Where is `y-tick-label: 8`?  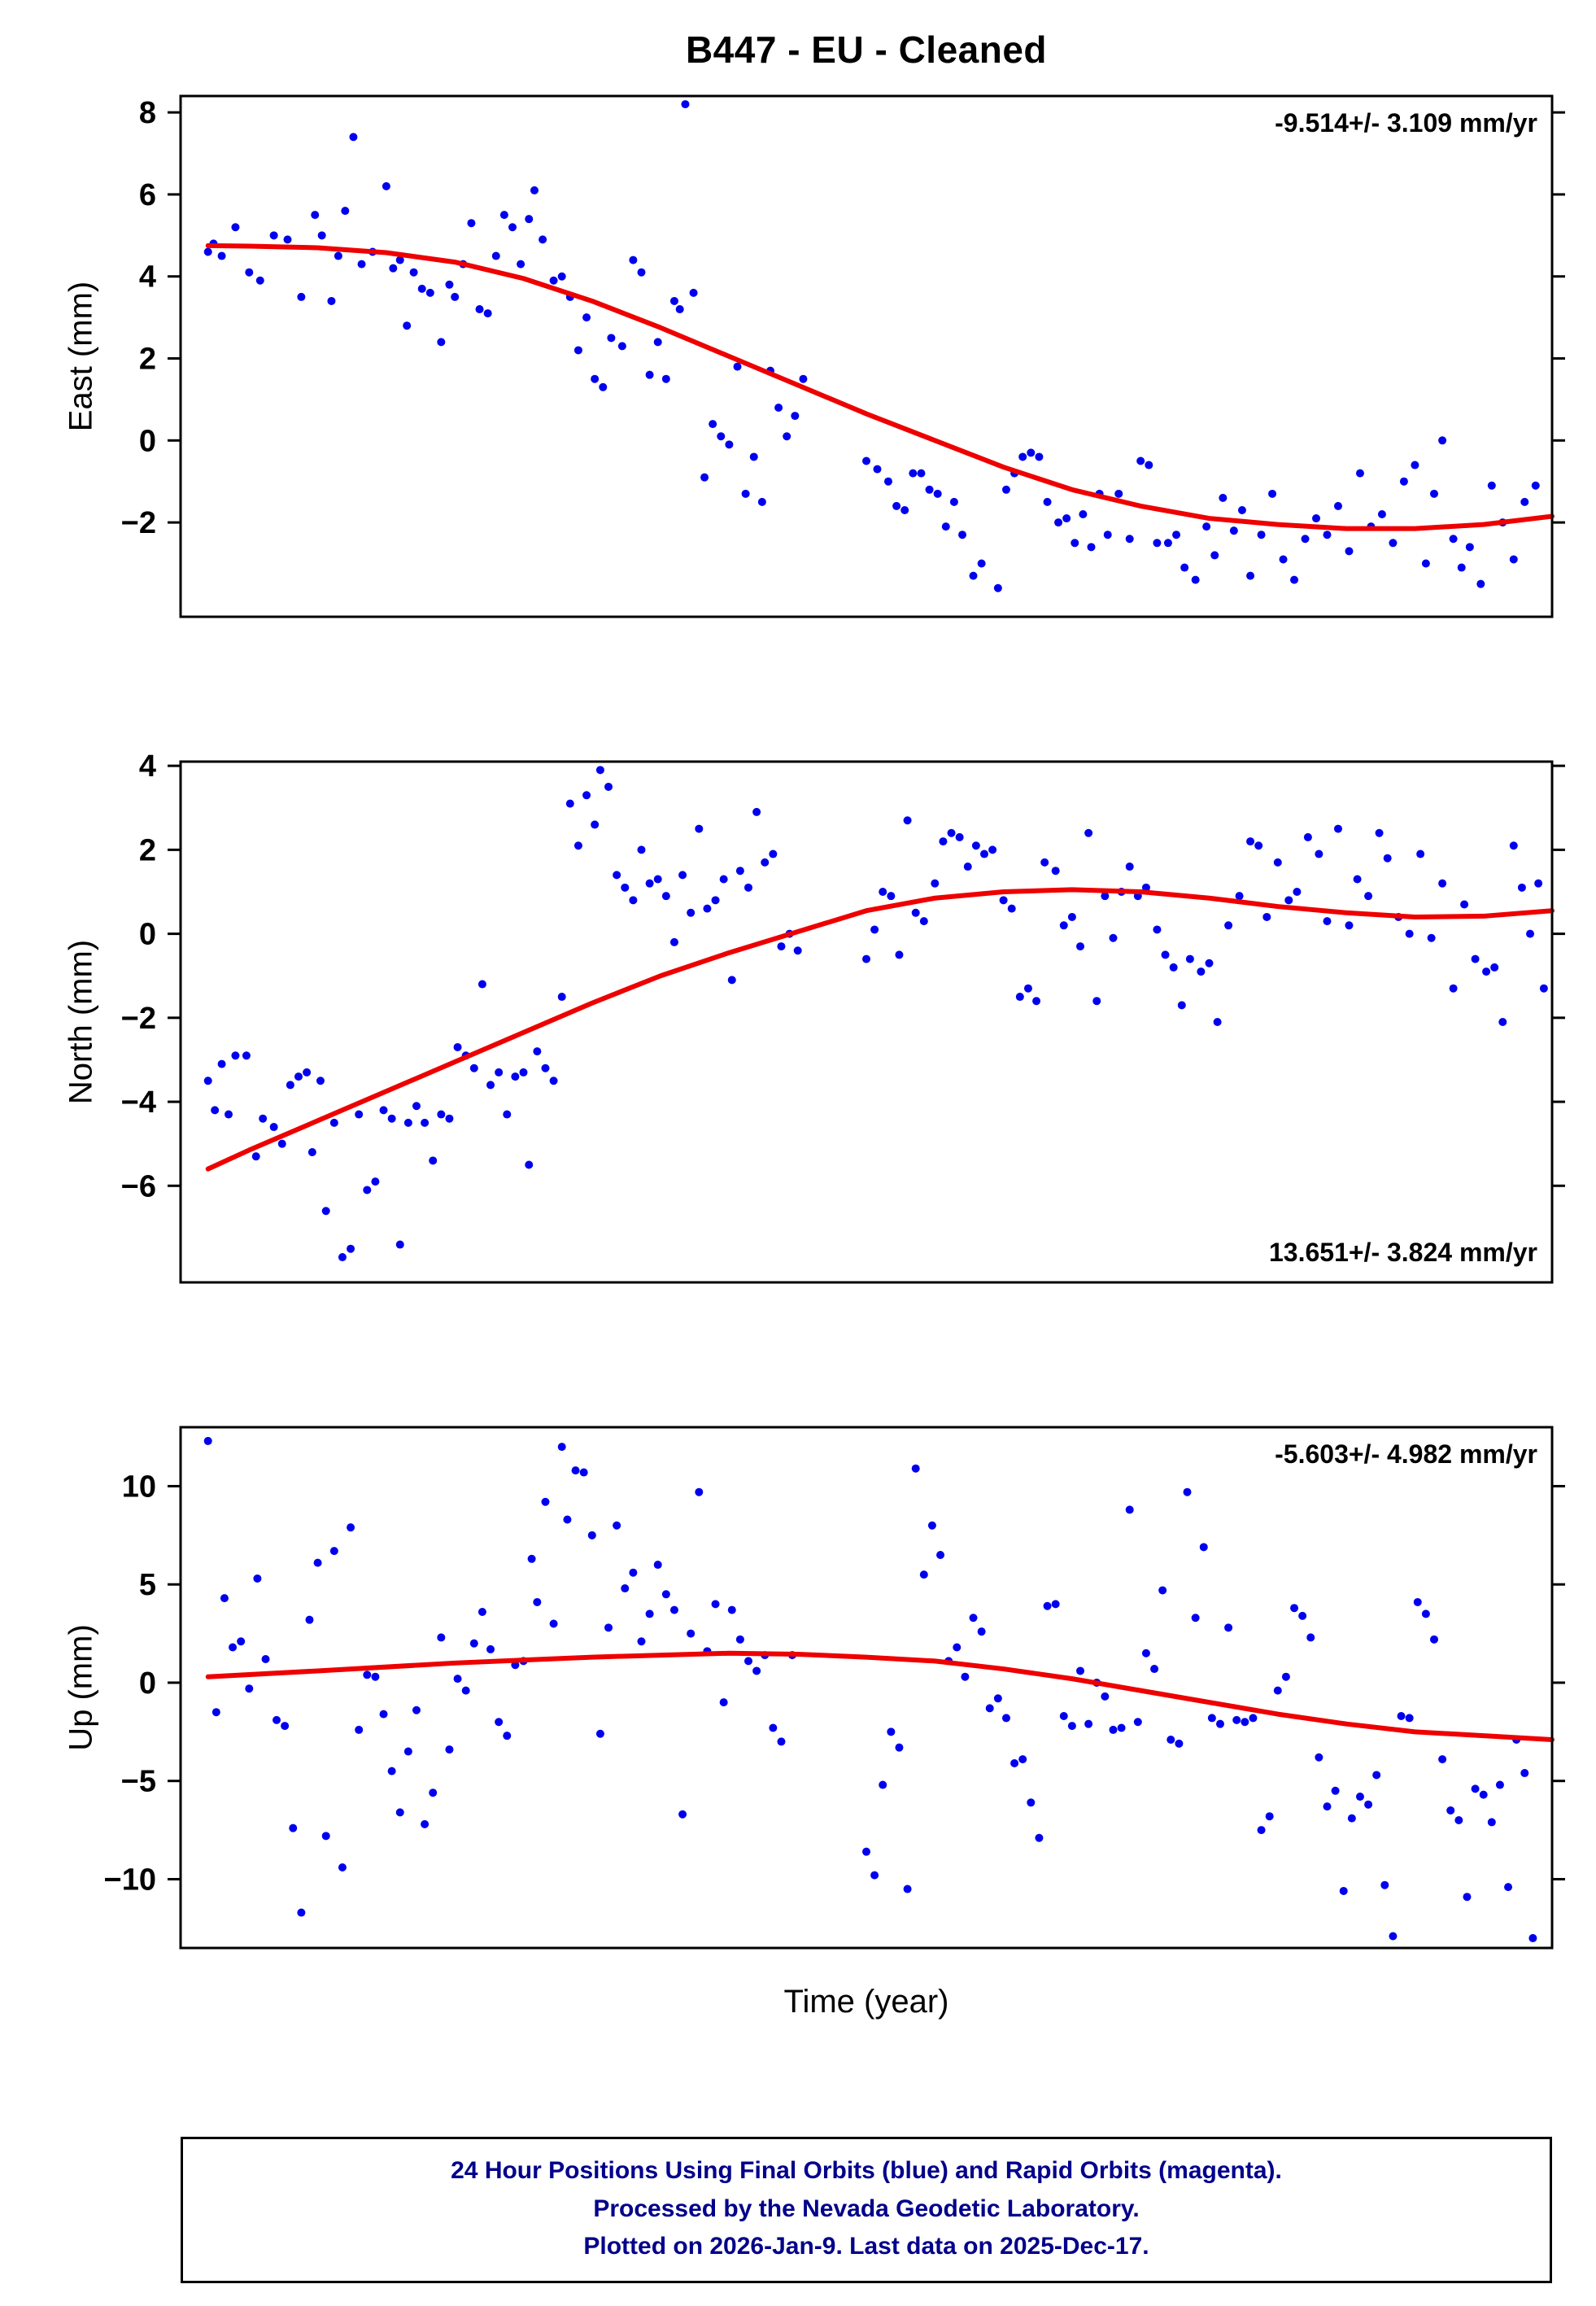
y-tick-label: 8 is located at coordinates (147, 113).